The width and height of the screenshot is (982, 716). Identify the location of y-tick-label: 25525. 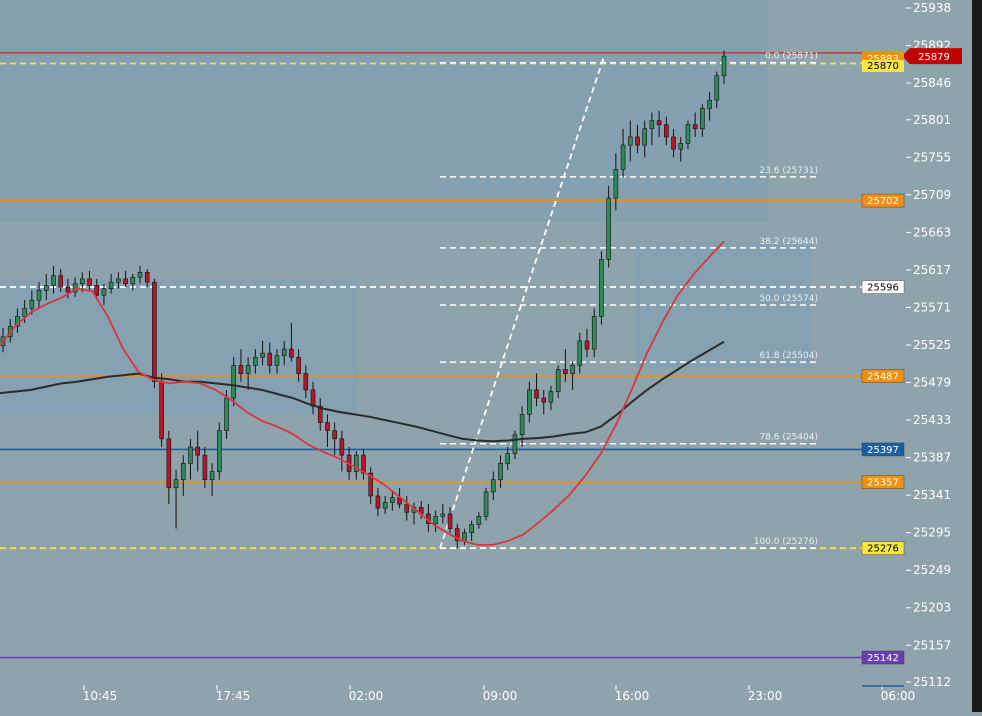
(932, 345).